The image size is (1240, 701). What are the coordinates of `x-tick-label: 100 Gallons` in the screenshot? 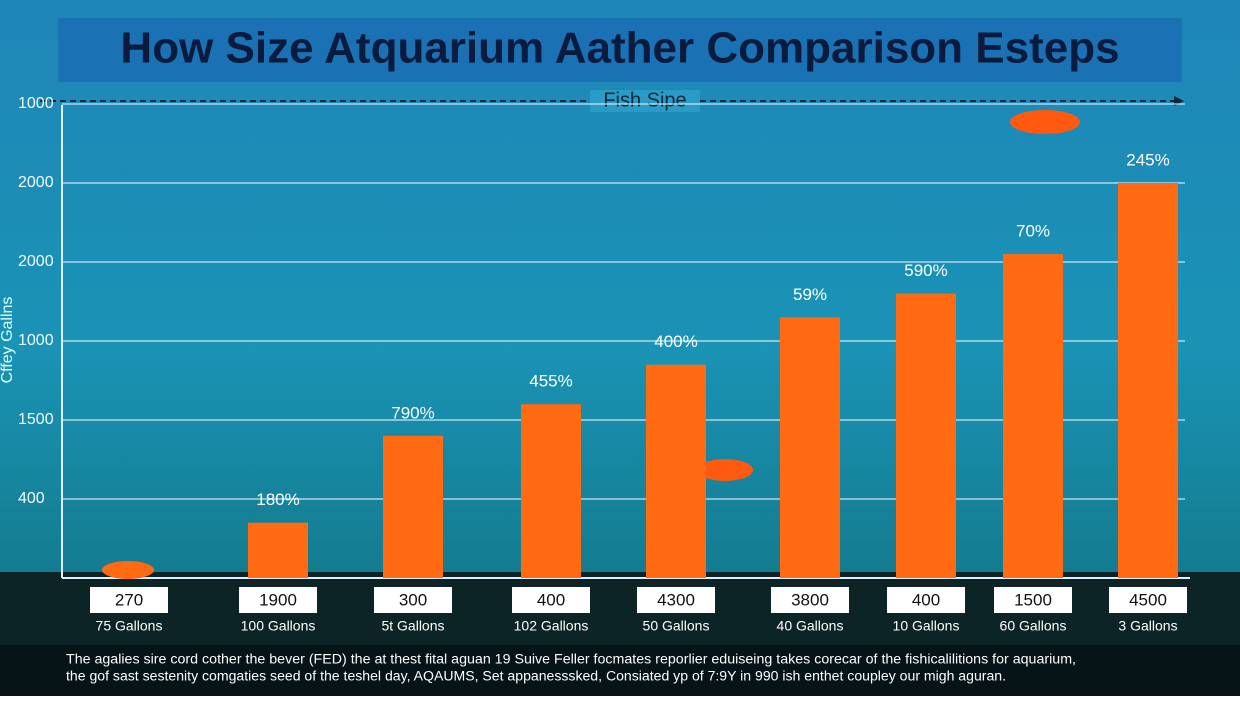 It's located at (278, 626).